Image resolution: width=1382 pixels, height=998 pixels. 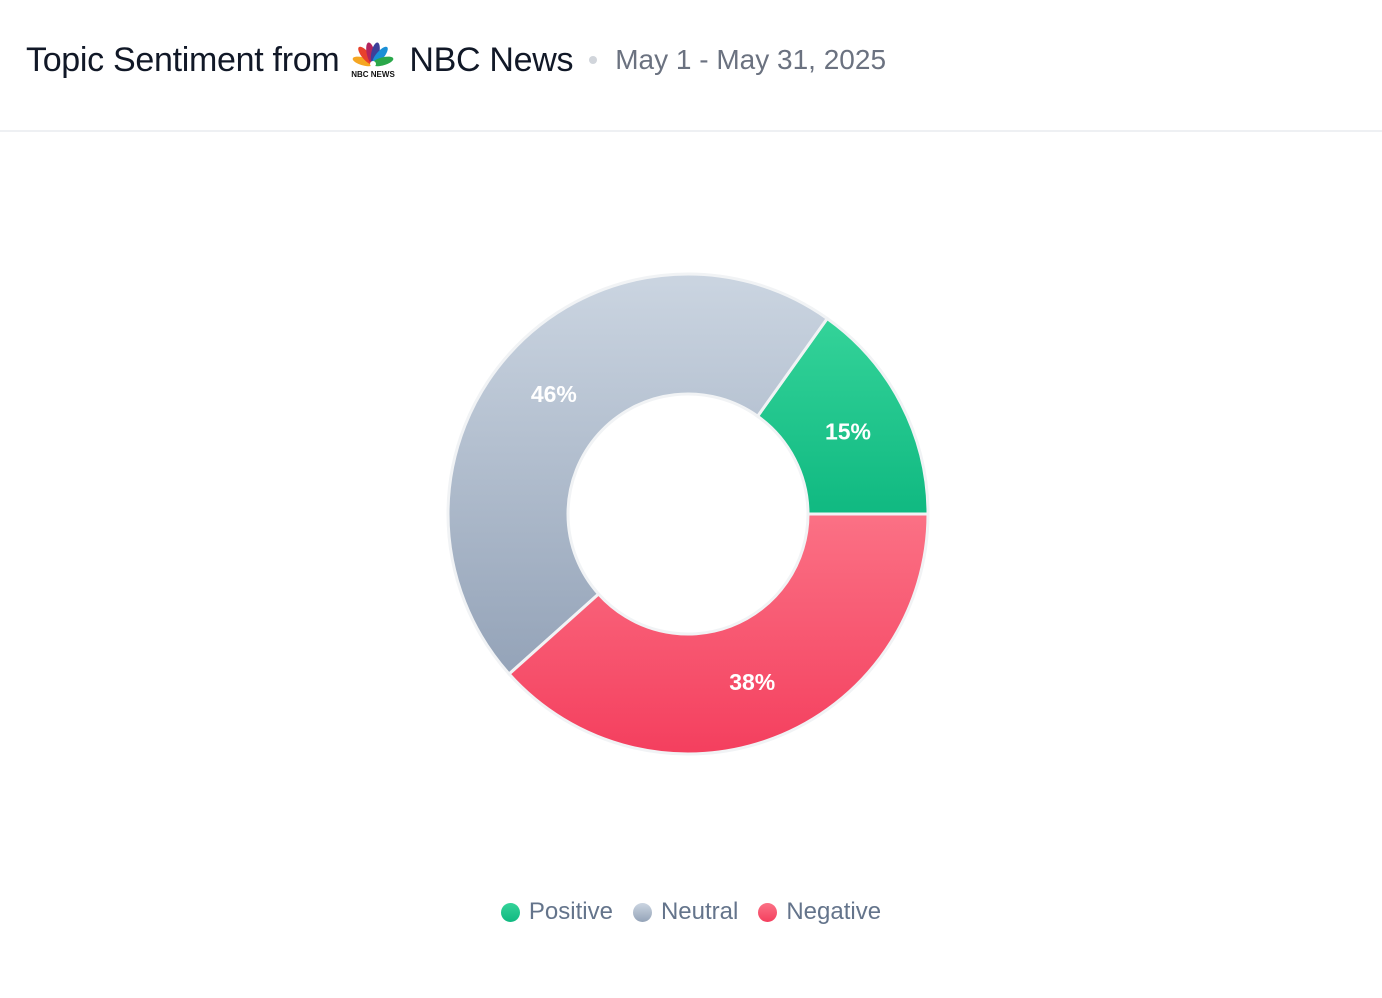 I want to click on separator-dot, so click(x=593, y=60).